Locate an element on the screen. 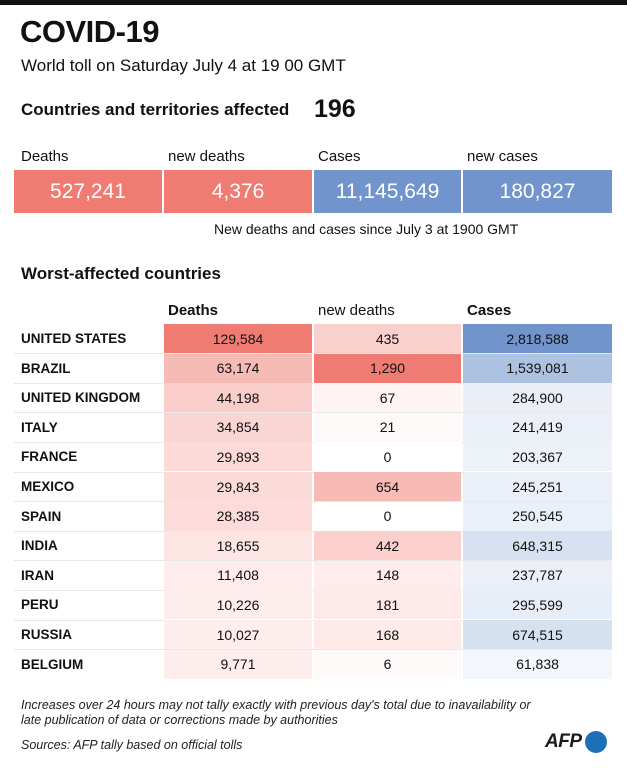 The width and height of the screenshot is (627, 768). cases-cell: 674,515 is located at coordinates (537, 634).